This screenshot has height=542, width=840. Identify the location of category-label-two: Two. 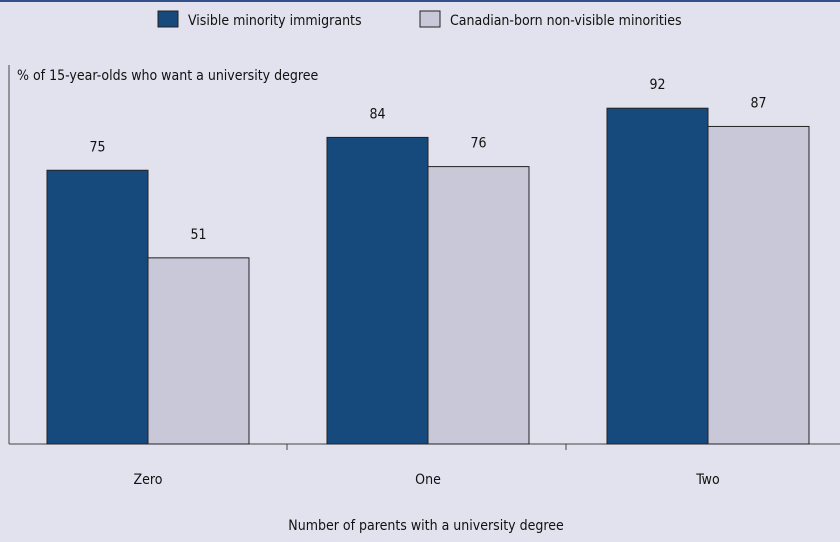
(707, 480).